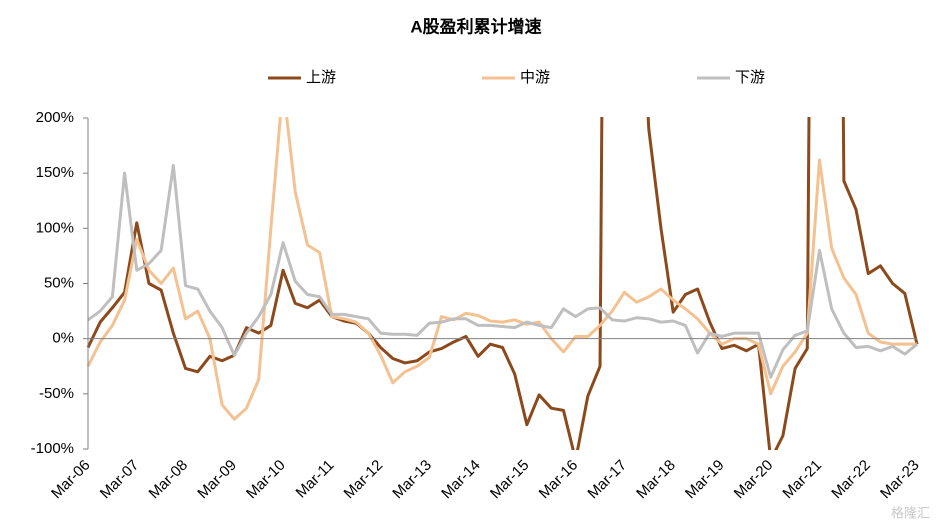 The height and width of the screenshot is (528, 952). What do you see at coordinates (900, 480) in the screenshot?
I see `x-tick-label: Mar-23` at bounding box center [900, 480].